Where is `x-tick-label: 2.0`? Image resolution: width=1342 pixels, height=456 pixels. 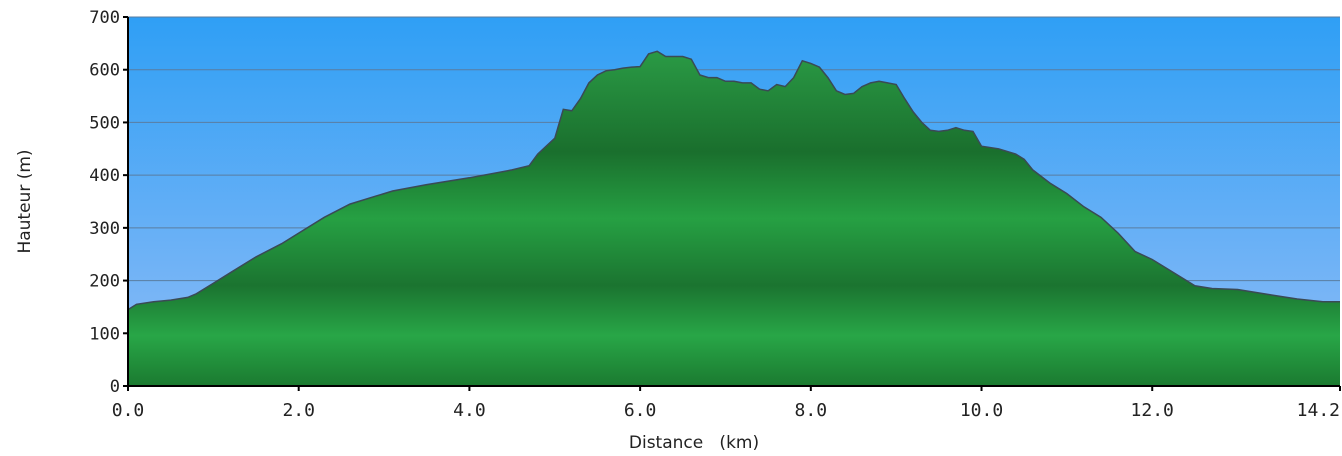 x-tick-label: 2.0 is located at coordinates (298, 410).